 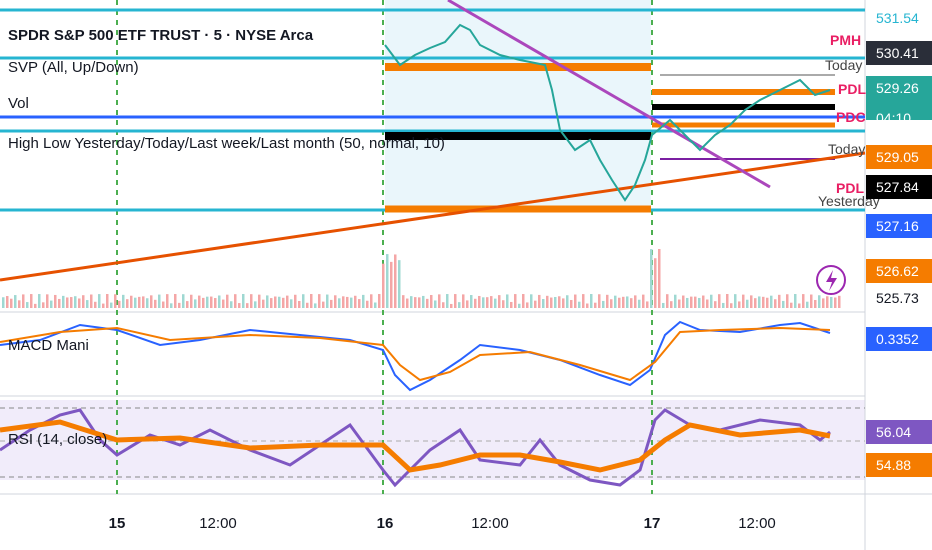 I want to click on signal-line, so click(x=415, y=354).